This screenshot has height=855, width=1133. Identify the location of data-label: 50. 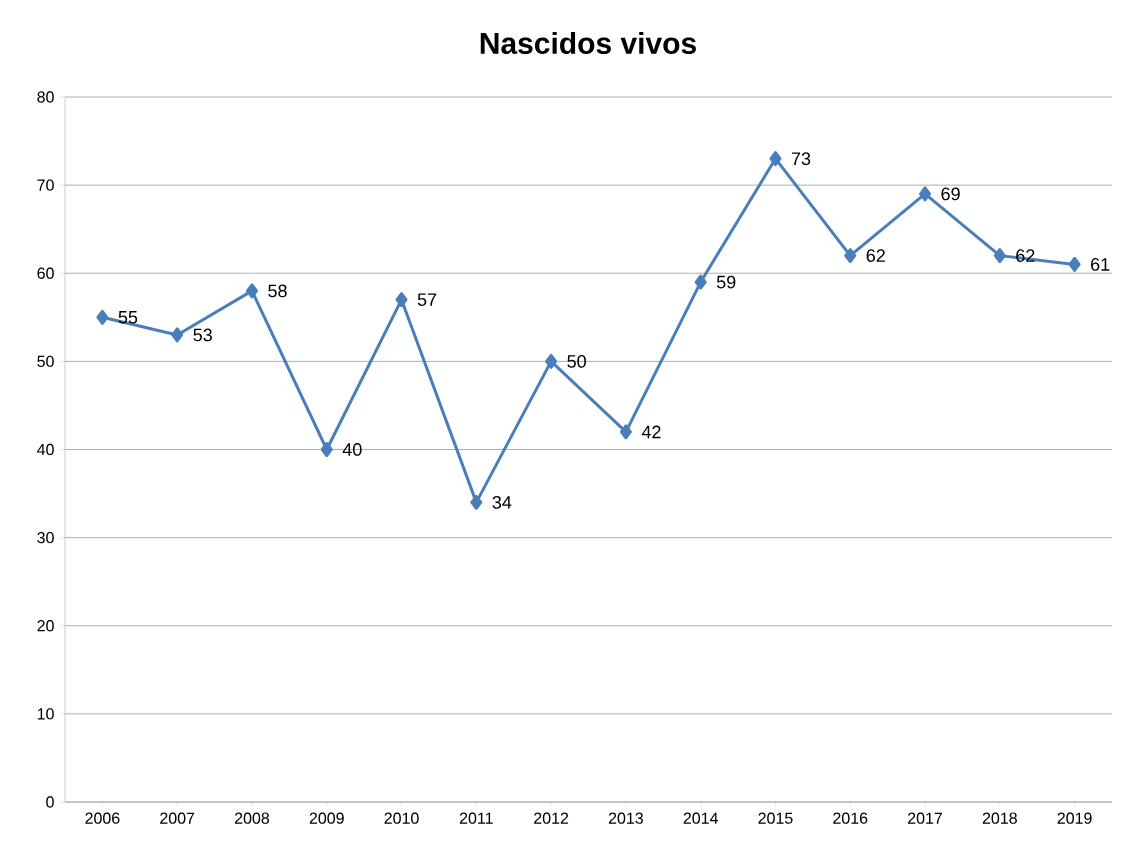
(576, 361).